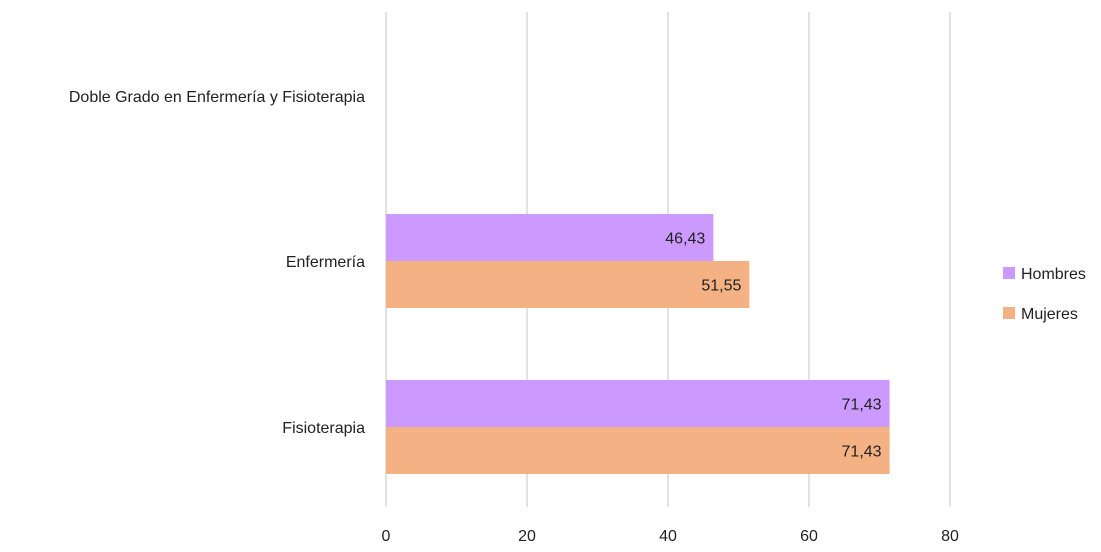 The width and height of the screenshot is (1101, 552). Describe the element at coordinates (568, 284) in the screenshot. I see `bar-mujeres-enfermeria` at that location.